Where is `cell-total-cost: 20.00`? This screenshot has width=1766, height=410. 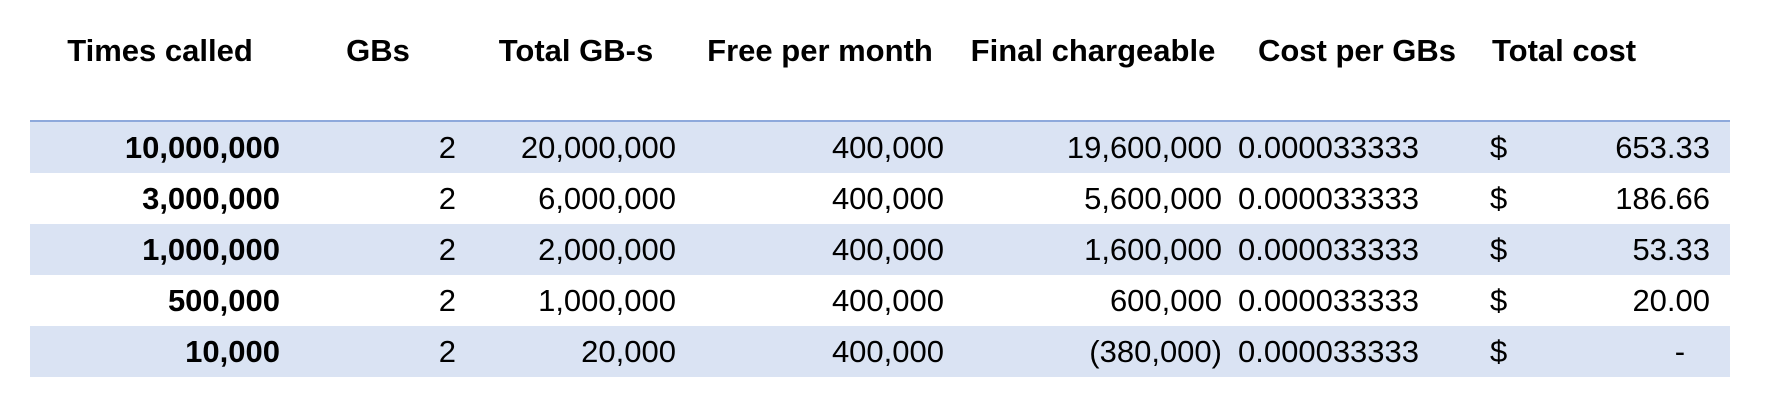
cell-total-cost: 20.00 is located at coordinates (1671, 300).